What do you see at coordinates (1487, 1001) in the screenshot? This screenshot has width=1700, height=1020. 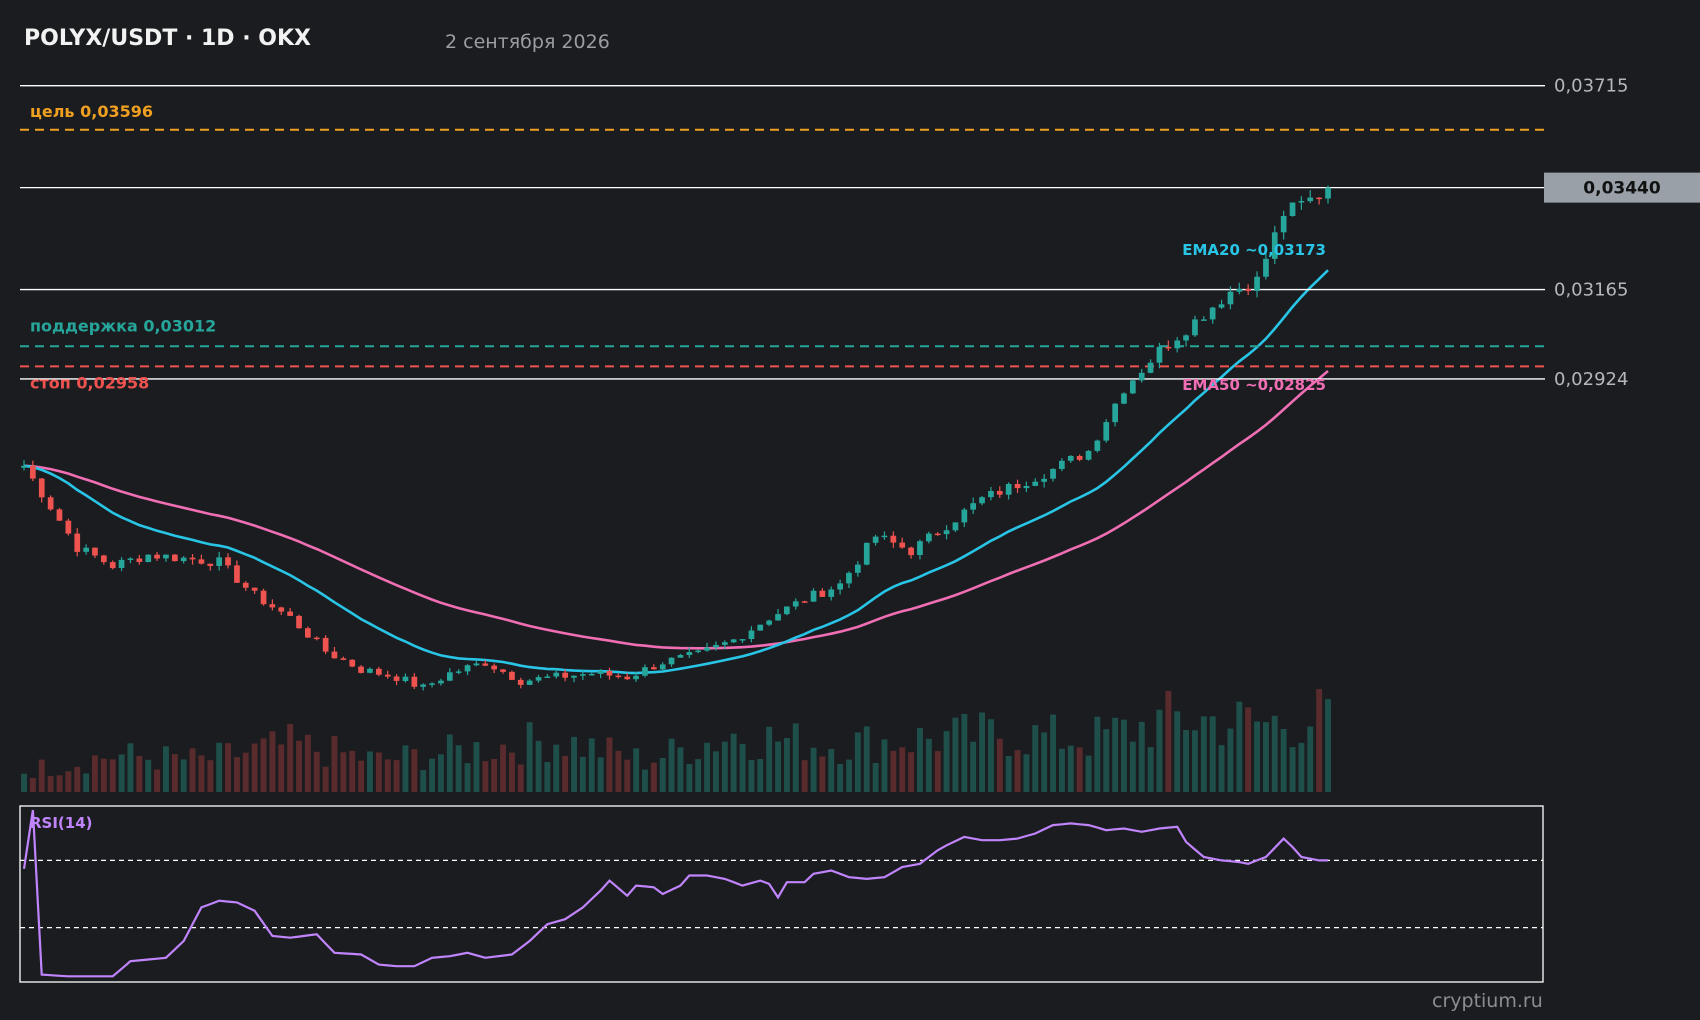 I see `watermark: cryptium.ru` at bounding box center [1487, 1001].